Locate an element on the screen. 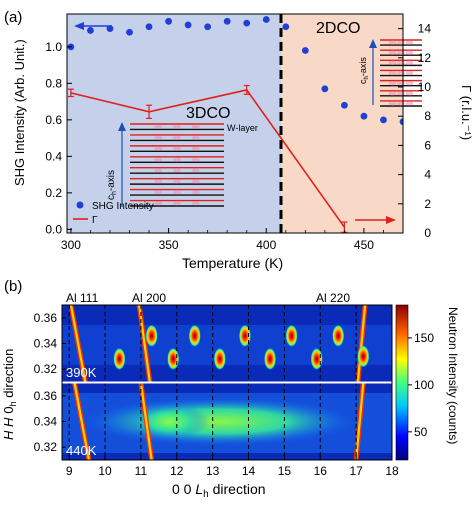 The width and height of the screenshot is (474, 505). legend-gamma-label: Γ is located at coordinates (95, 220).